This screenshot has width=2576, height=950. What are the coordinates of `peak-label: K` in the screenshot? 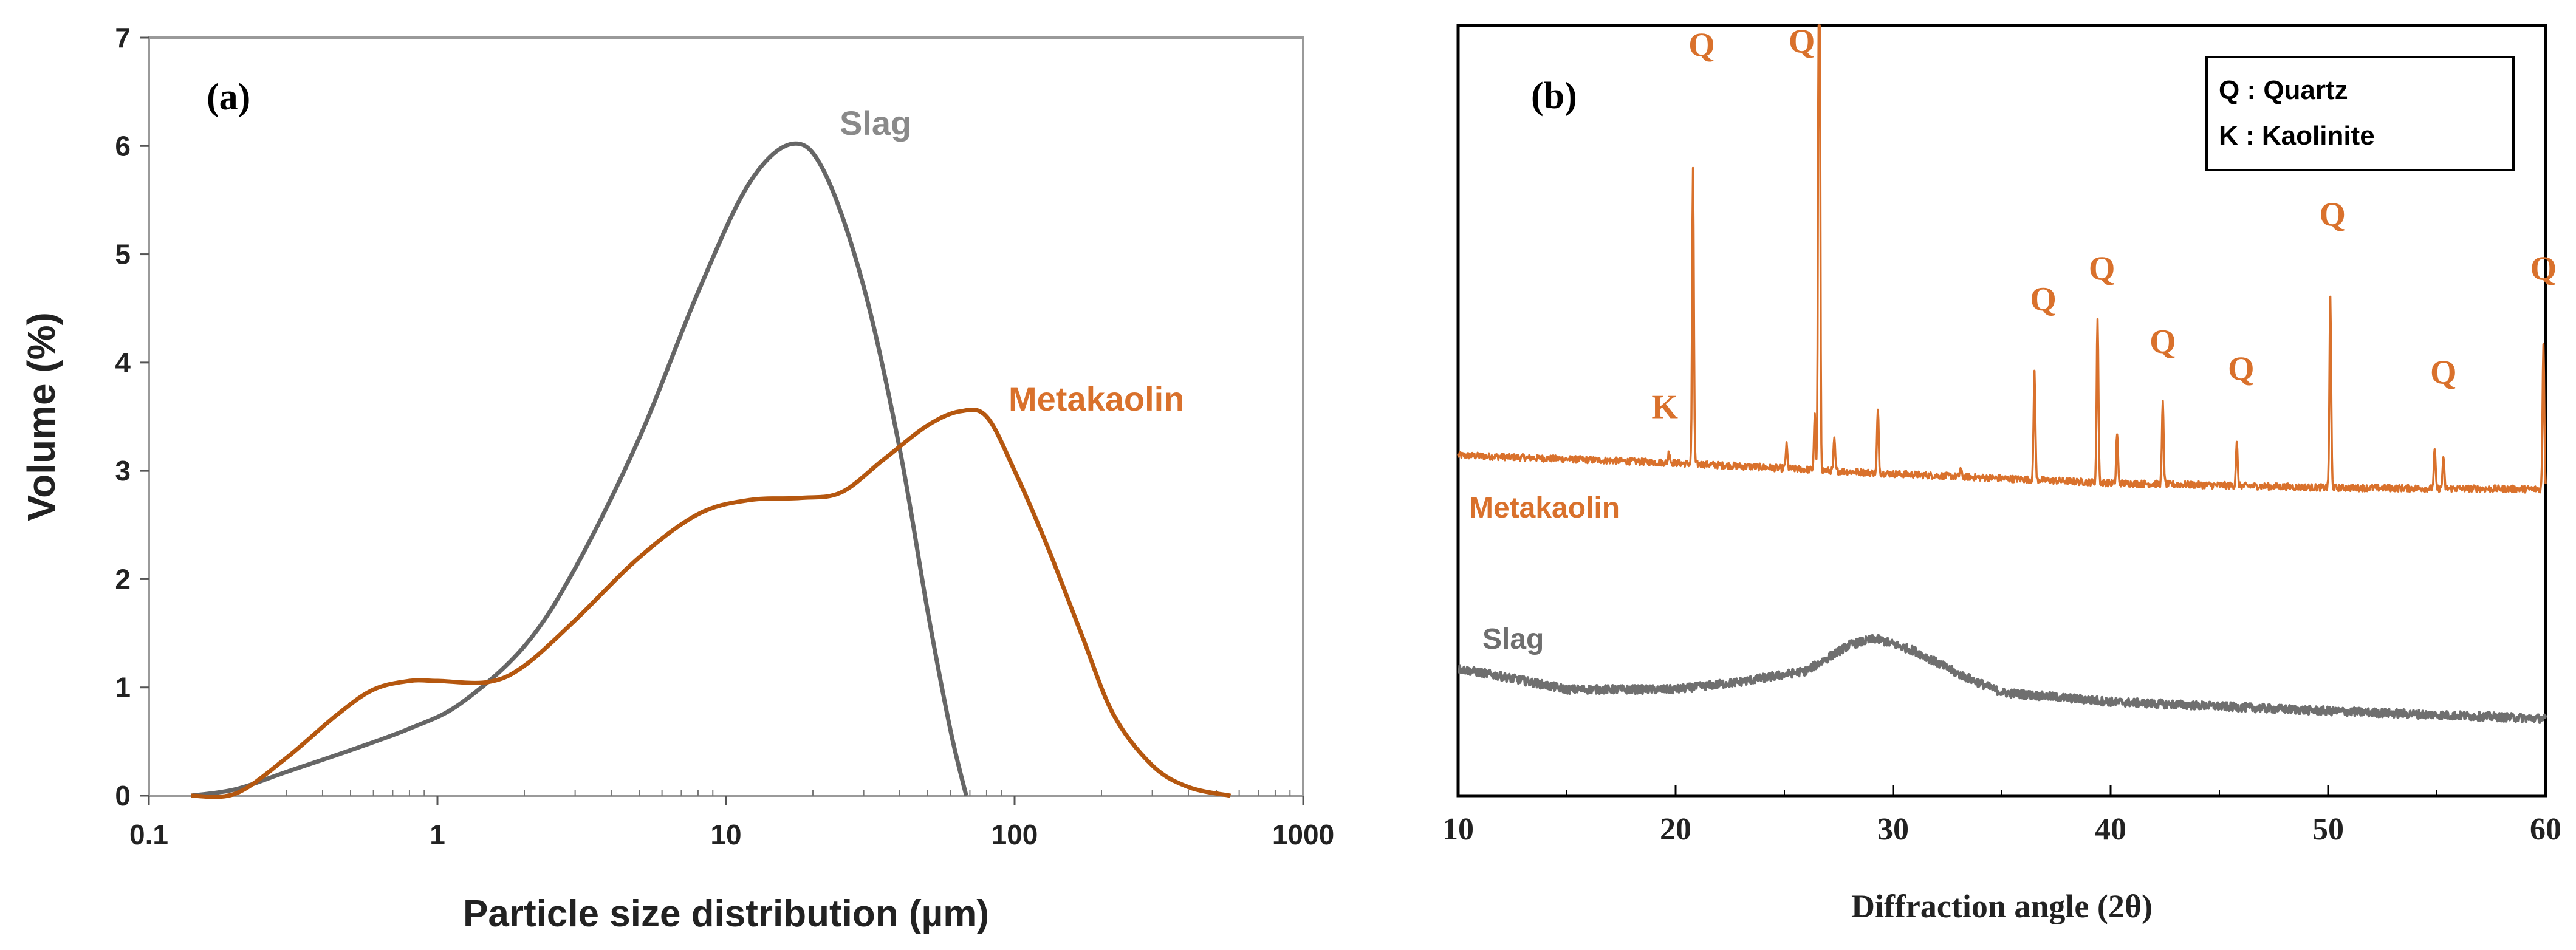 It's located at (1664, 407).